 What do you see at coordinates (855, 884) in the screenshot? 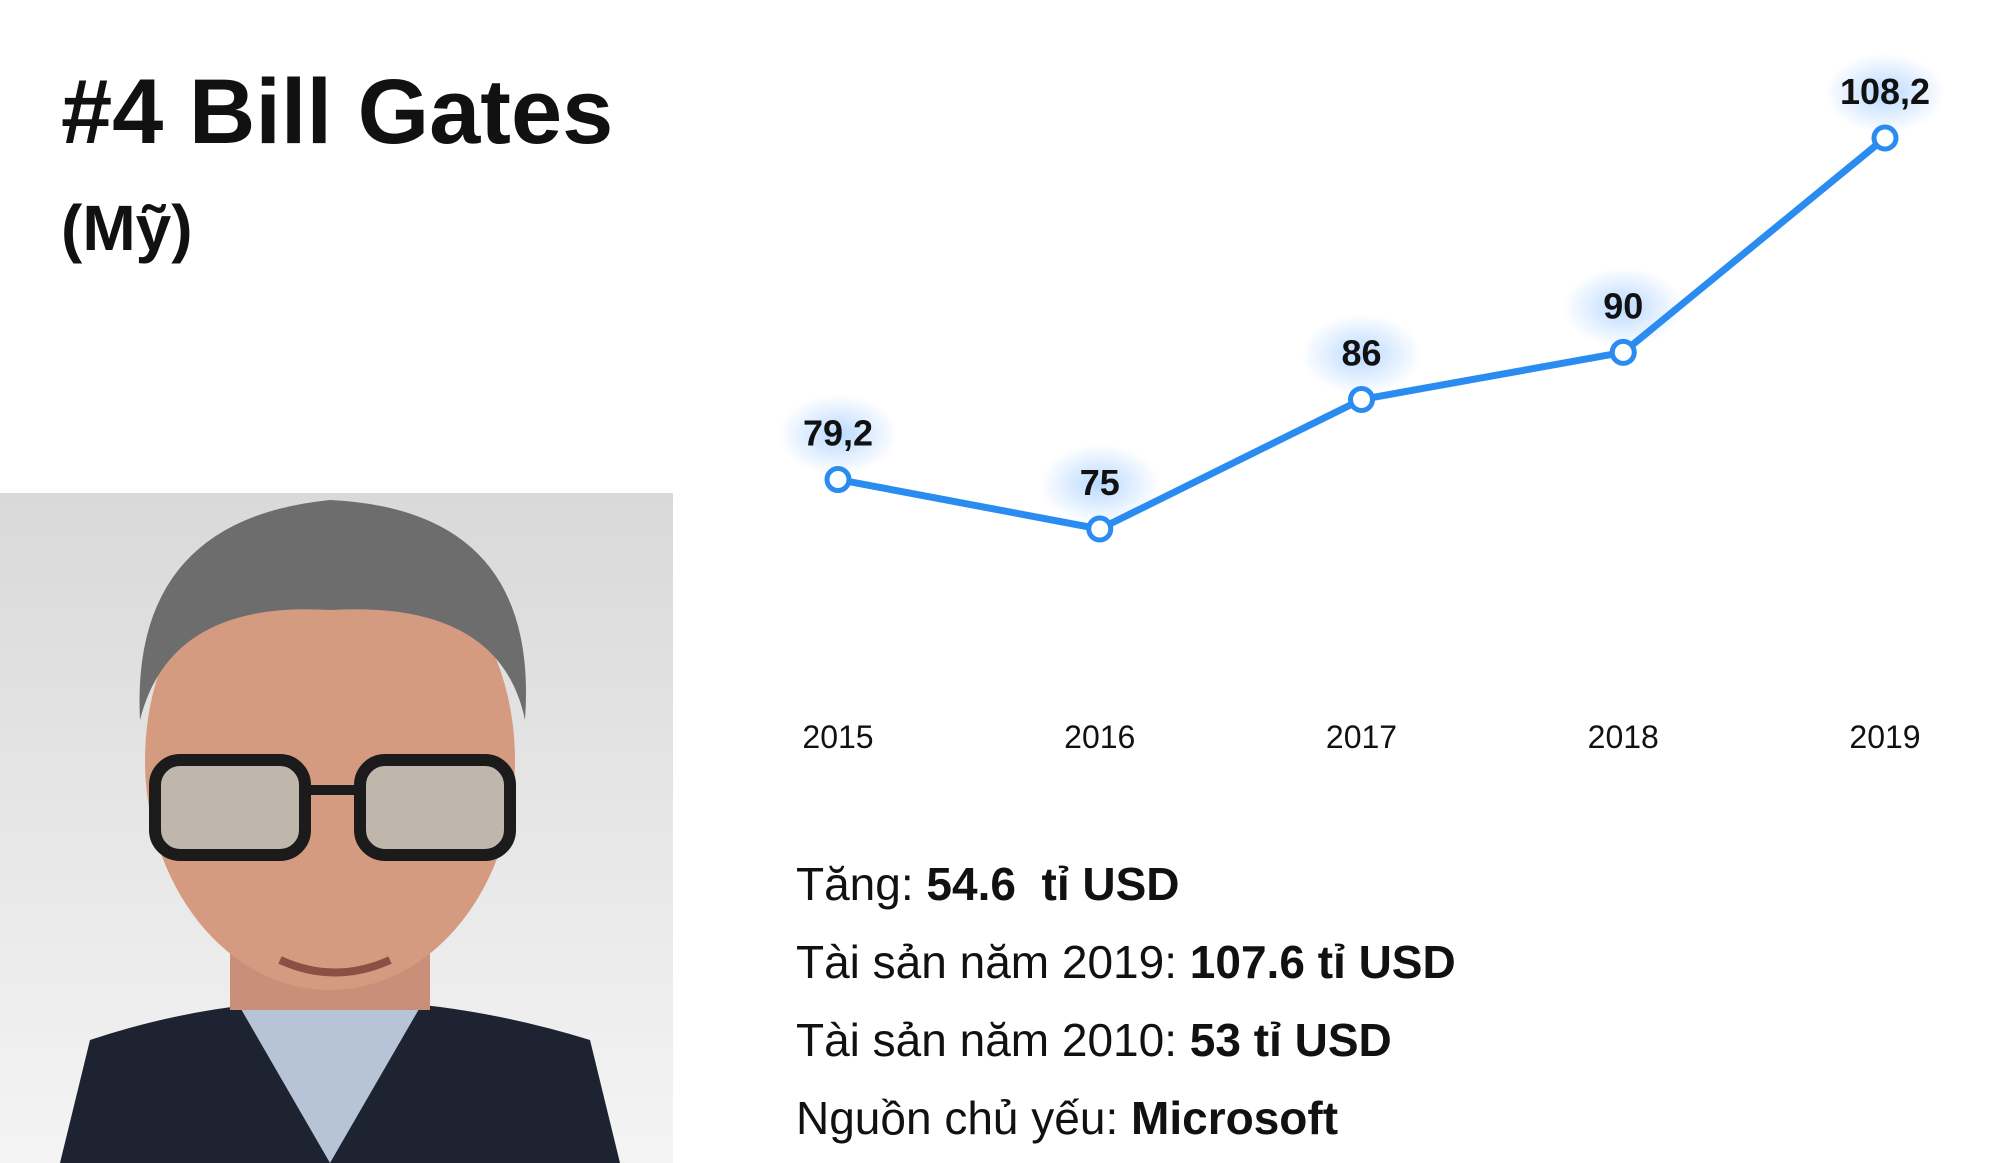
I see `stat-label: Tăng:` at bounding box center [855, 884].